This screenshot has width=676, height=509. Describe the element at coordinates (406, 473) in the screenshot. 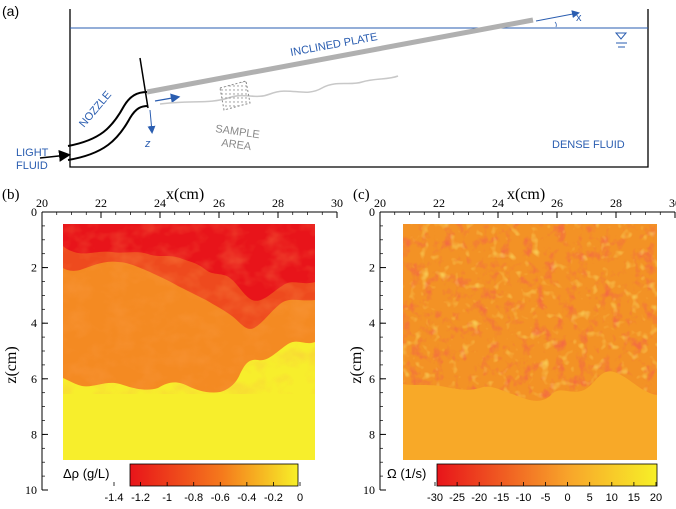

I see `panel-c-colorbar-label: Ω (1/s)` at that location.